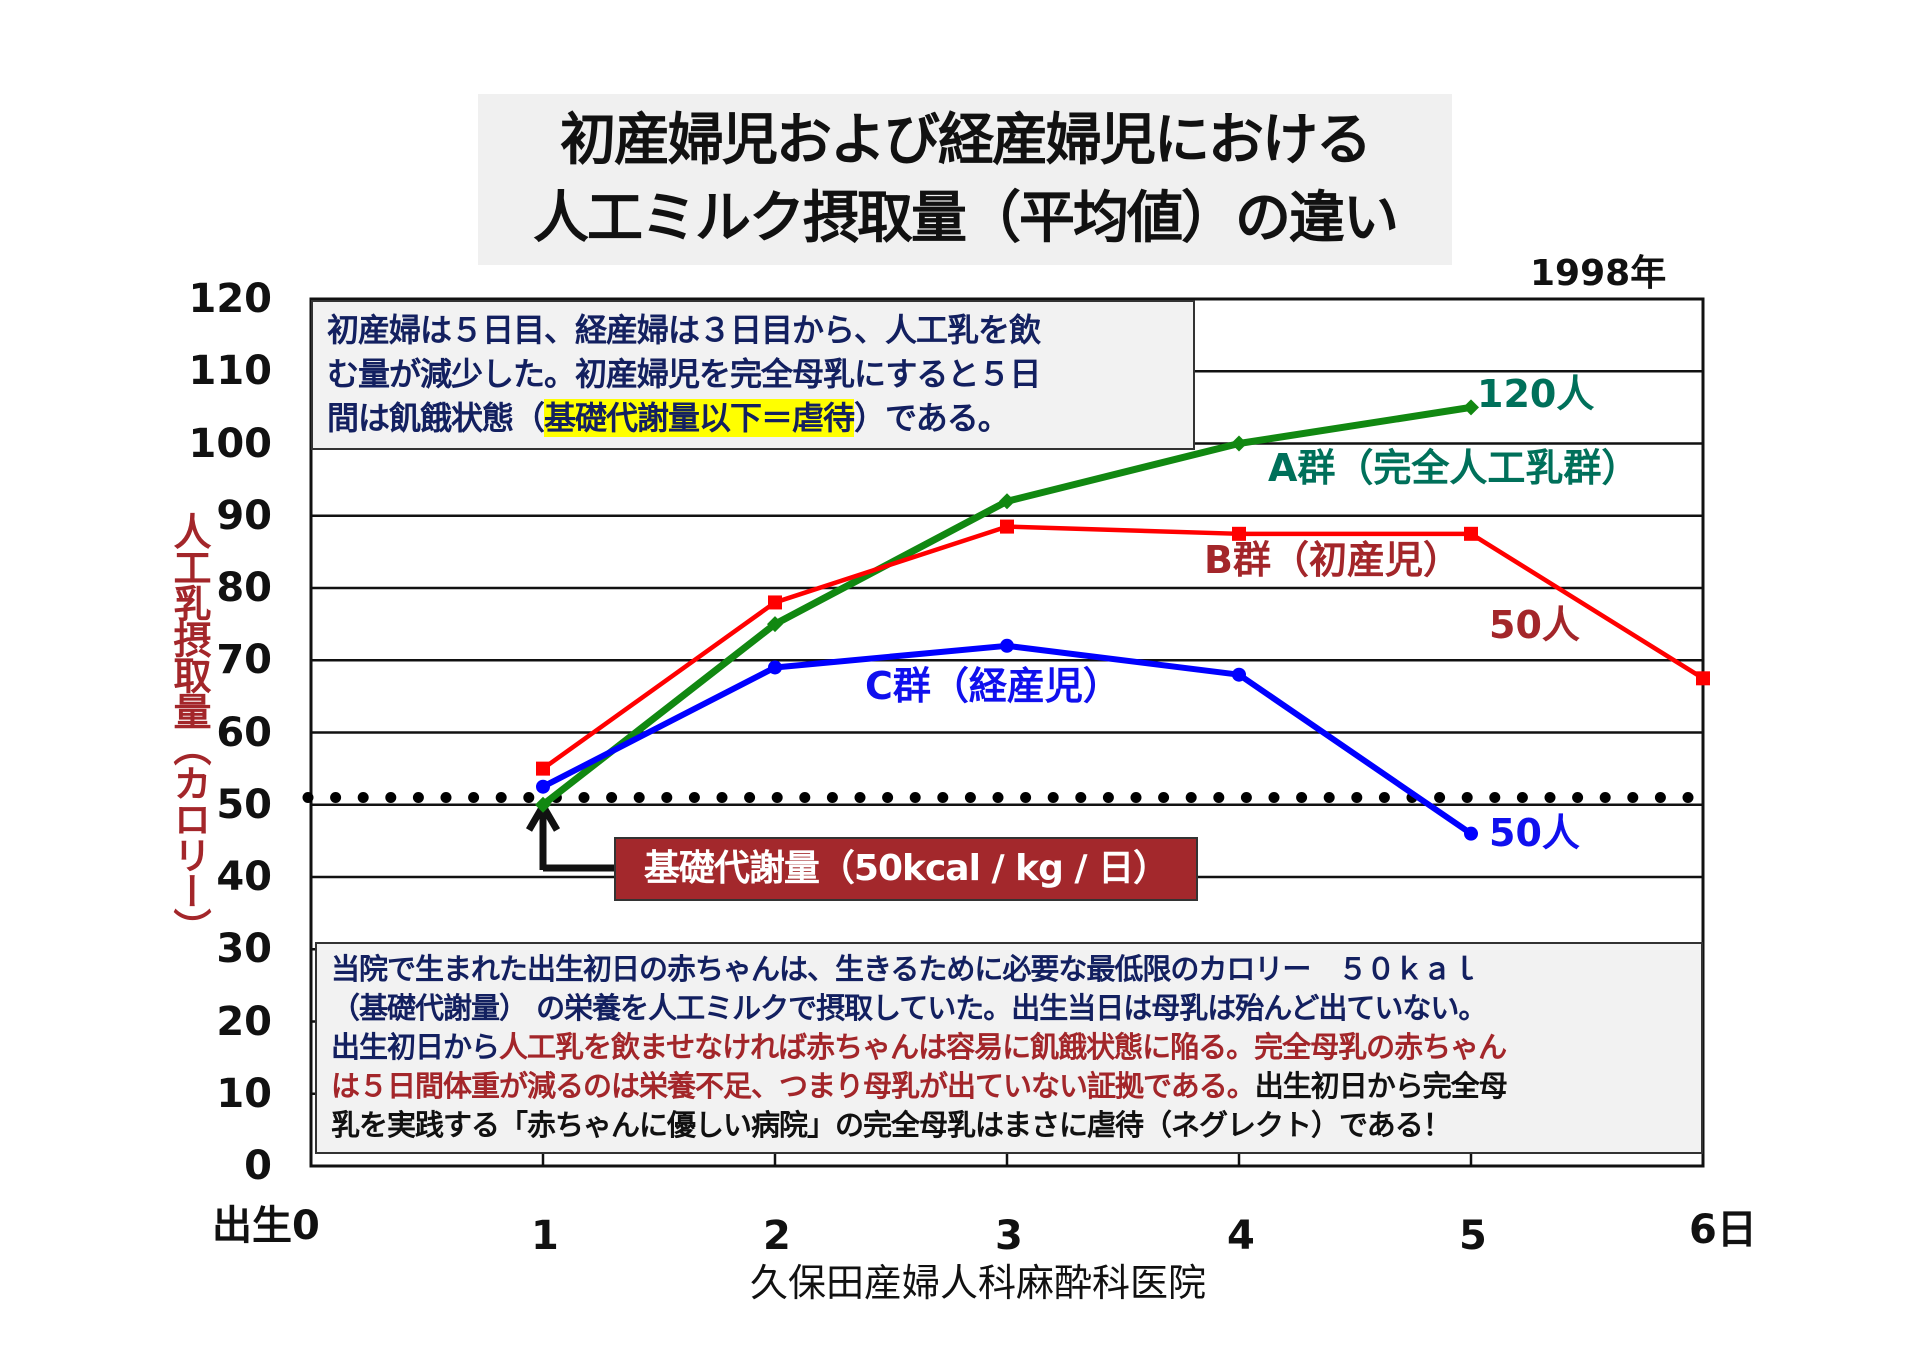 The image size is (1920, 1358). Describe the element at coordinates (684, 330) in the screenshot. I see `summary-line-1: 初産婦は５日目、経産婦は３日目から、人工乳を飲` at that location.